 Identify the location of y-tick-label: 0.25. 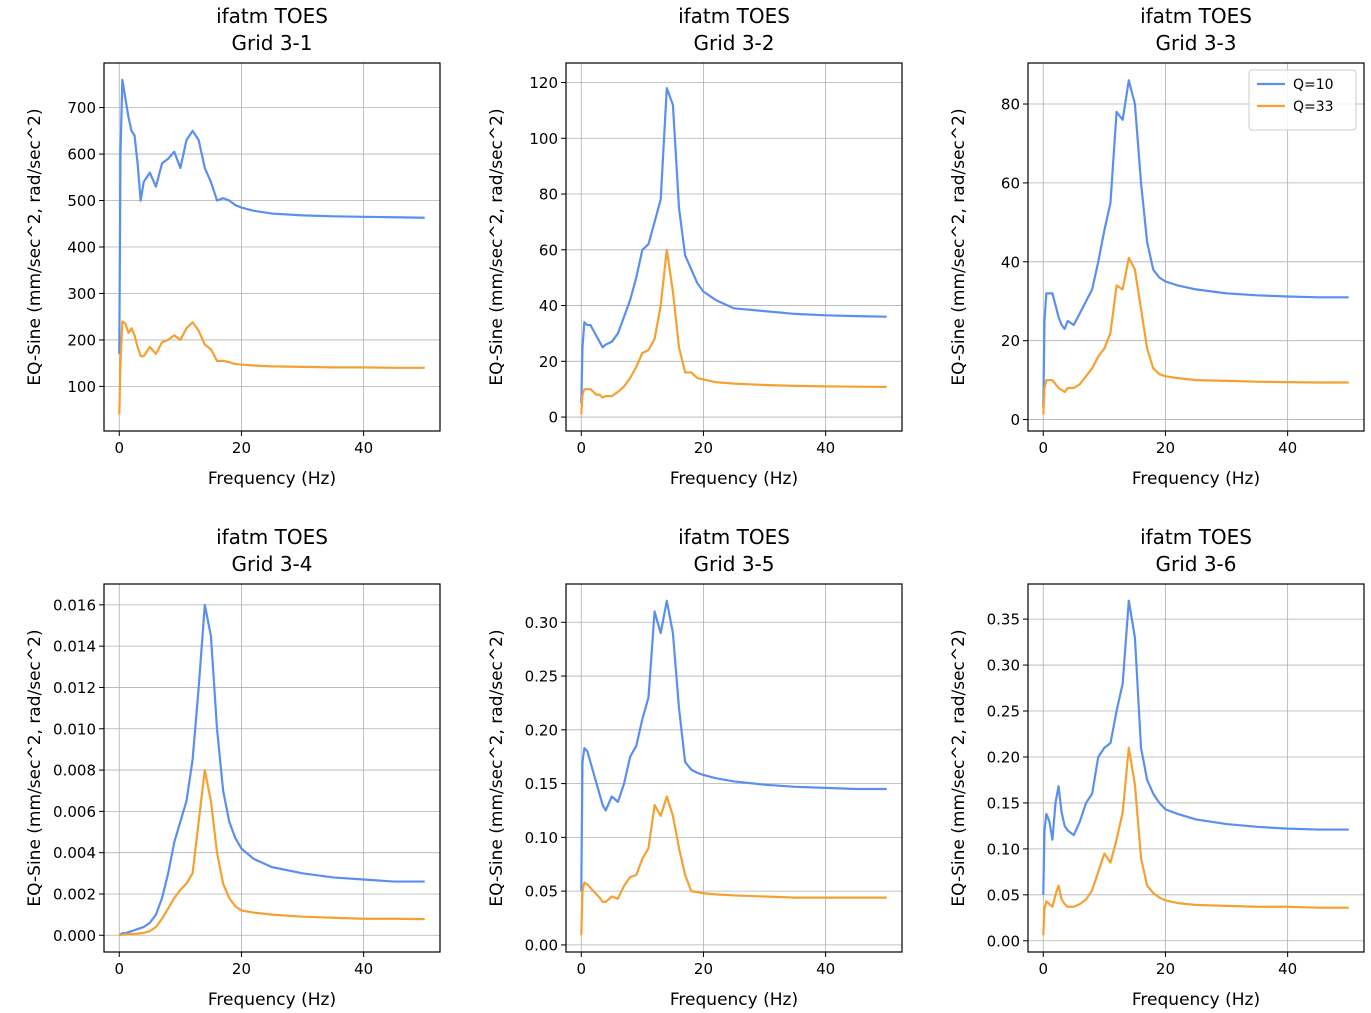
(1003, 712).